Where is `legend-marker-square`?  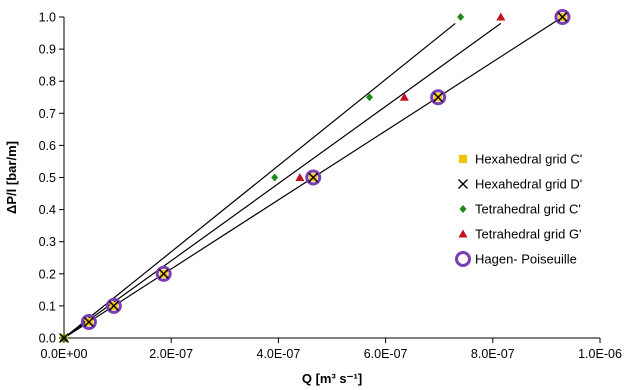 legend-marker-square is located at coordinates (463, 159).